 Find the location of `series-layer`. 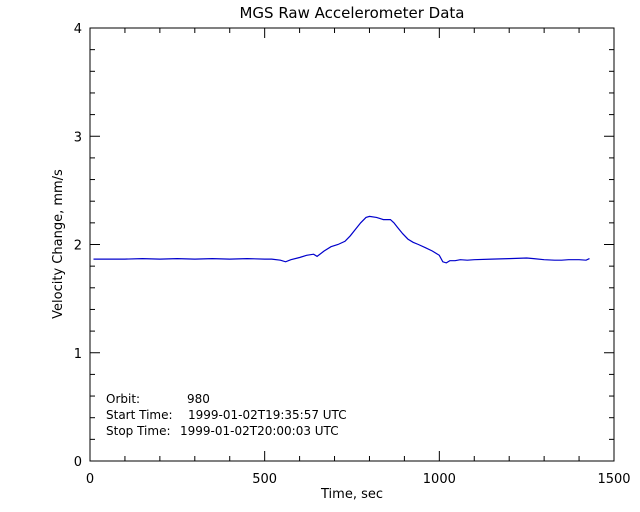

series-layer is located at coordinates (341, 239).